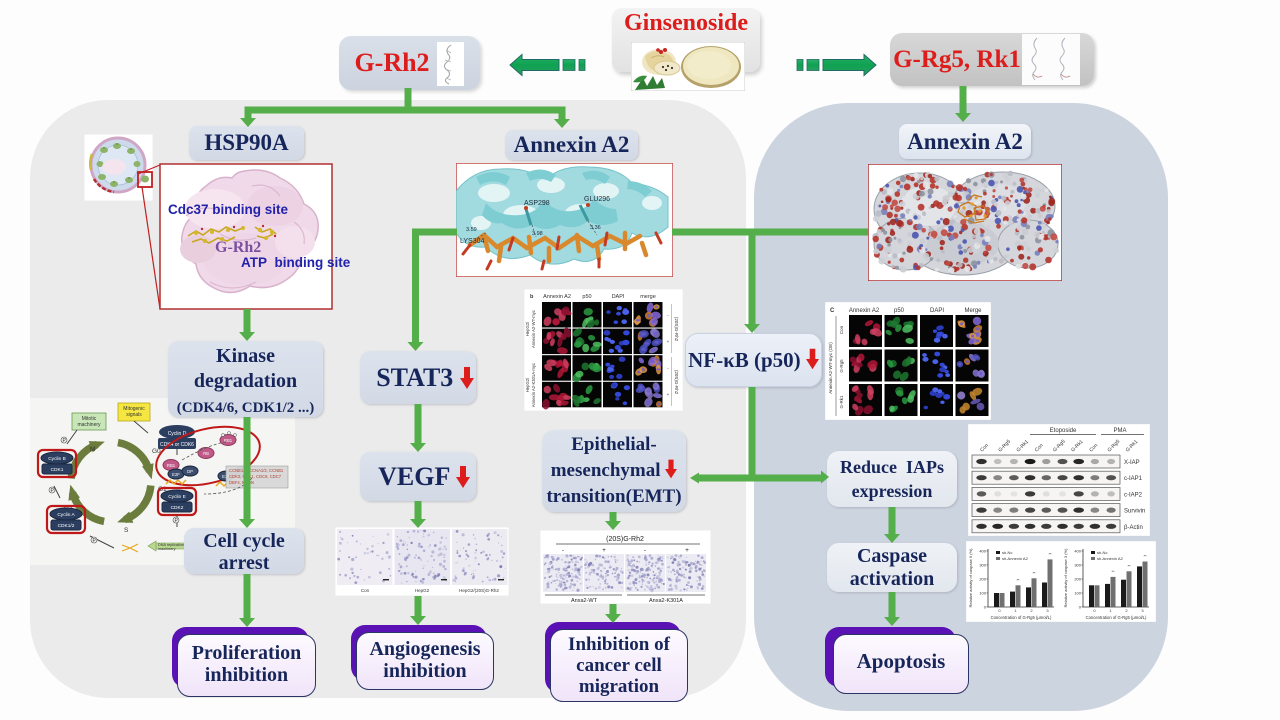 This screenshot has width=1280, height=720. I want to click on svg-text: Cyclin A, so click(66, 515).